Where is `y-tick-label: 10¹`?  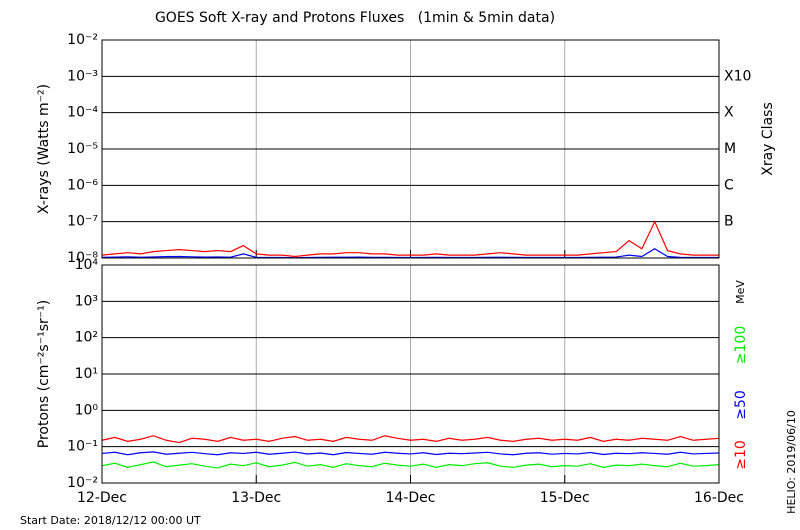 y-tick-label: 10¹ is located at coordinates (86, 374).